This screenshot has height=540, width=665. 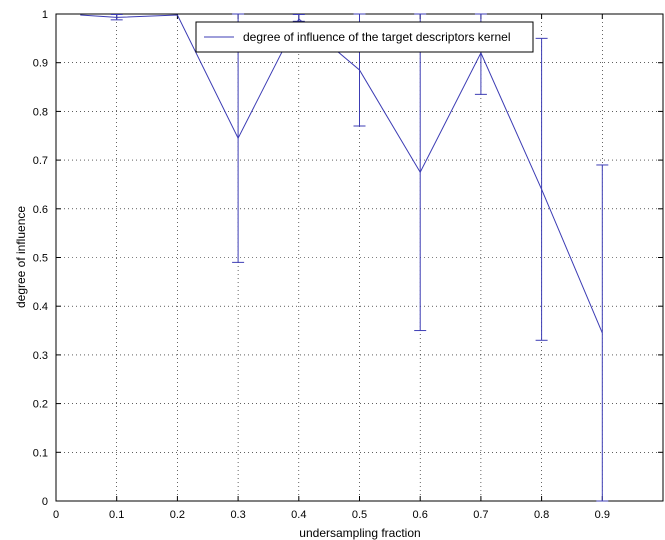 What do you see at coordinates (45, 502) in the screenshot?
I see `y-tick-label: 0` at bounding box center [45, 502].